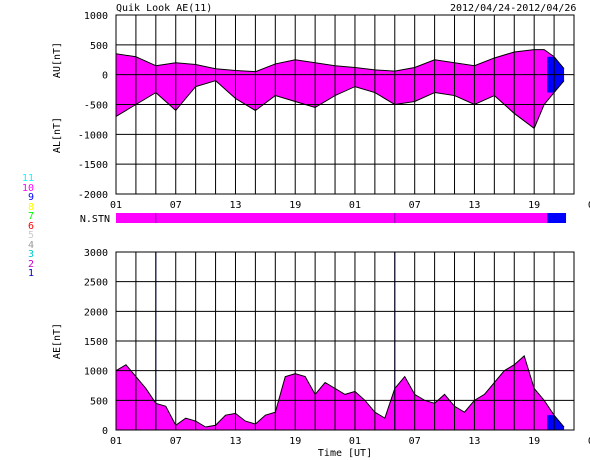 The height and width of the screenshot is (460, 590). What do you see at coordinates (345, 453) in the screenshot?
I see `x-axis-label: Time [UT]` at bounding box center [345, 453].